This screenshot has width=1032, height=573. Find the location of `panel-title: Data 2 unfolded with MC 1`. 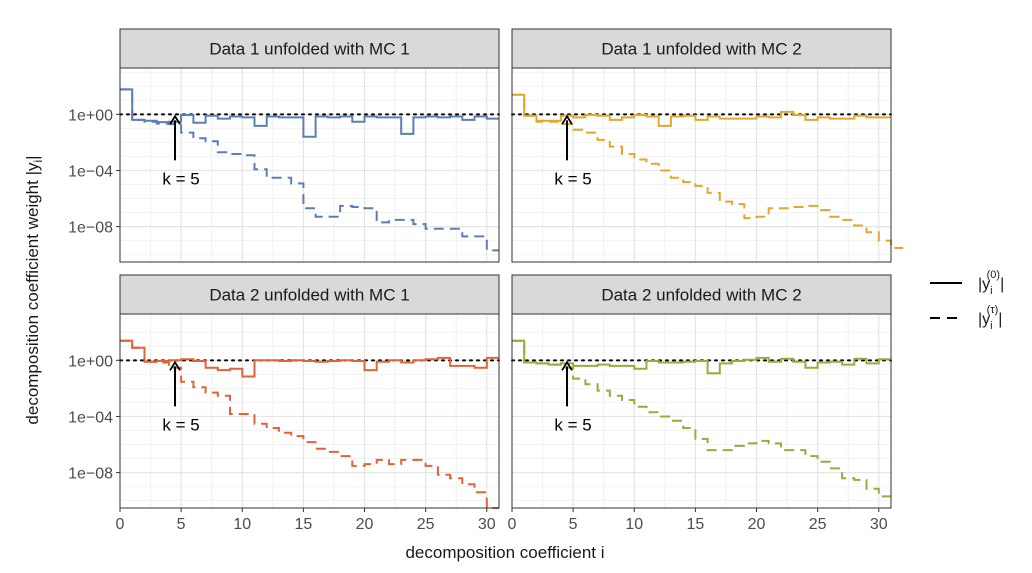

panel-title: Data 2 unfolded with MC 1 is located at coordinates (309, 295).